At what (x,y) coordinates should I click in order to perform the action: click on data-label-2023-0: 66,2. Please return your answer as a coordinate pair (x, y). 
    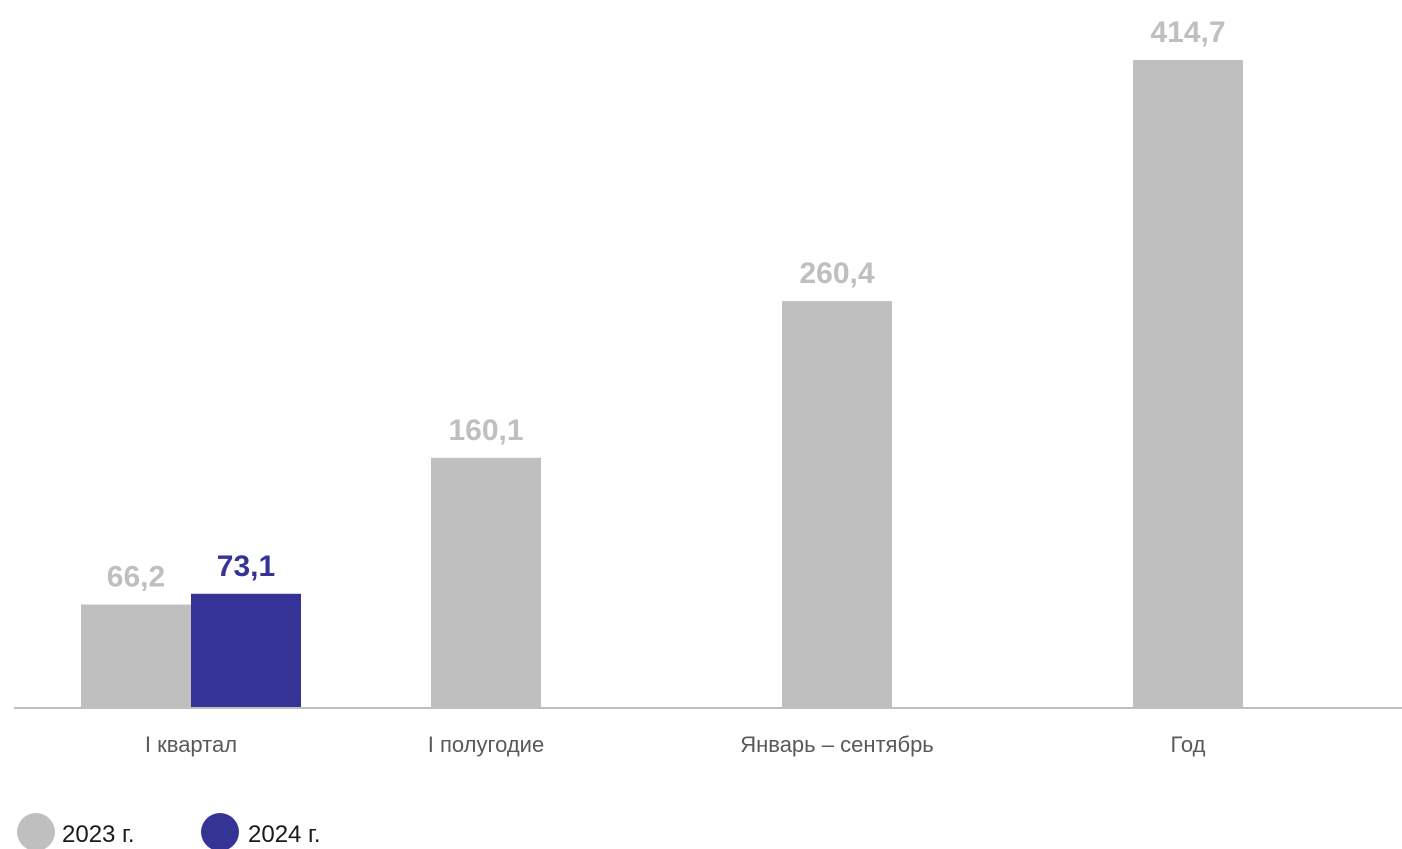
    Looking at the image, I should click on (136, 577).